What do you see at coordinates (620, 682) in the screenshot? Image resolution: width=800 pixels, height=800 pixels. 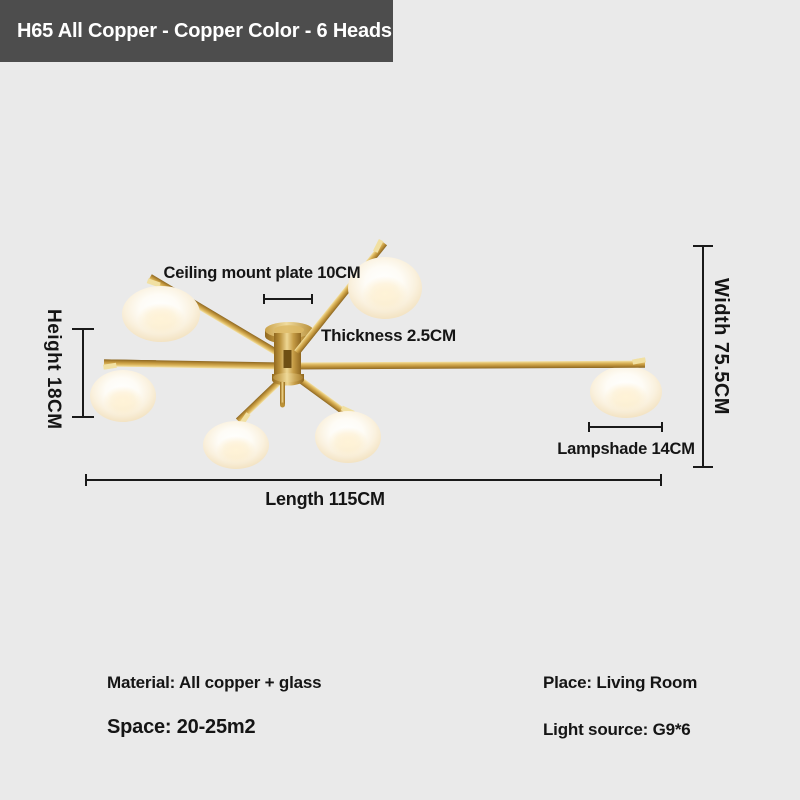 I see `spec-place: Place: Living Room` at bounding box center [620, 682].